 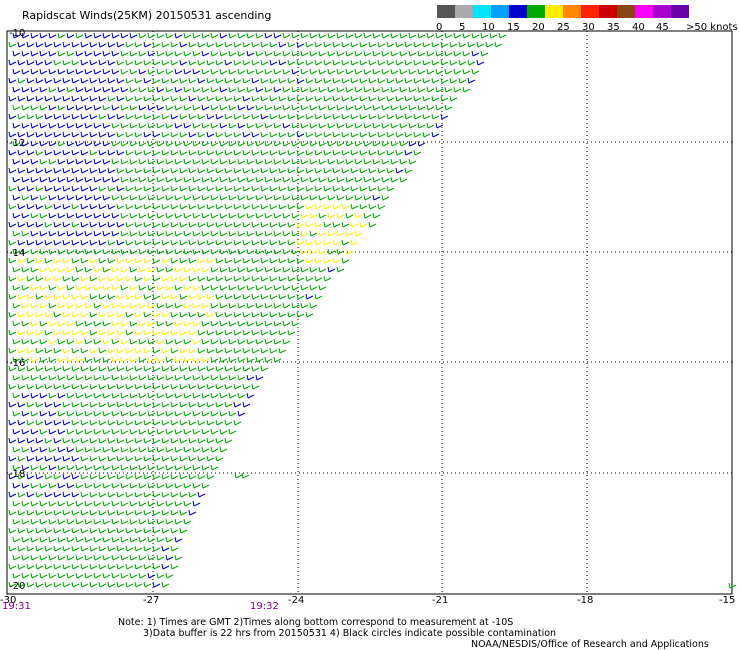 I want to click on scale-swatch, so click(x=482, y=11).